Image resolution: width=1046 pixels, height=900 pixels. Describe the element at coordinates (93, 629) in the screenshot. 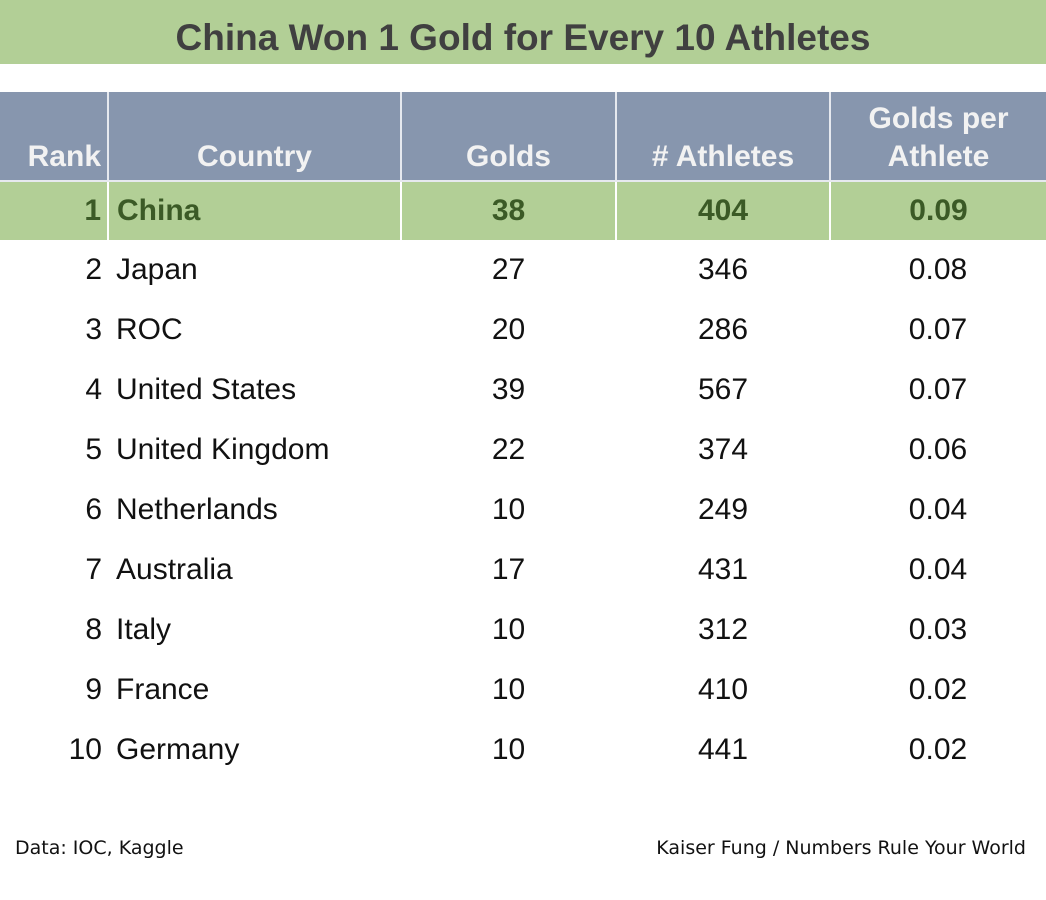

I see `cell-rank: 8` at that location.